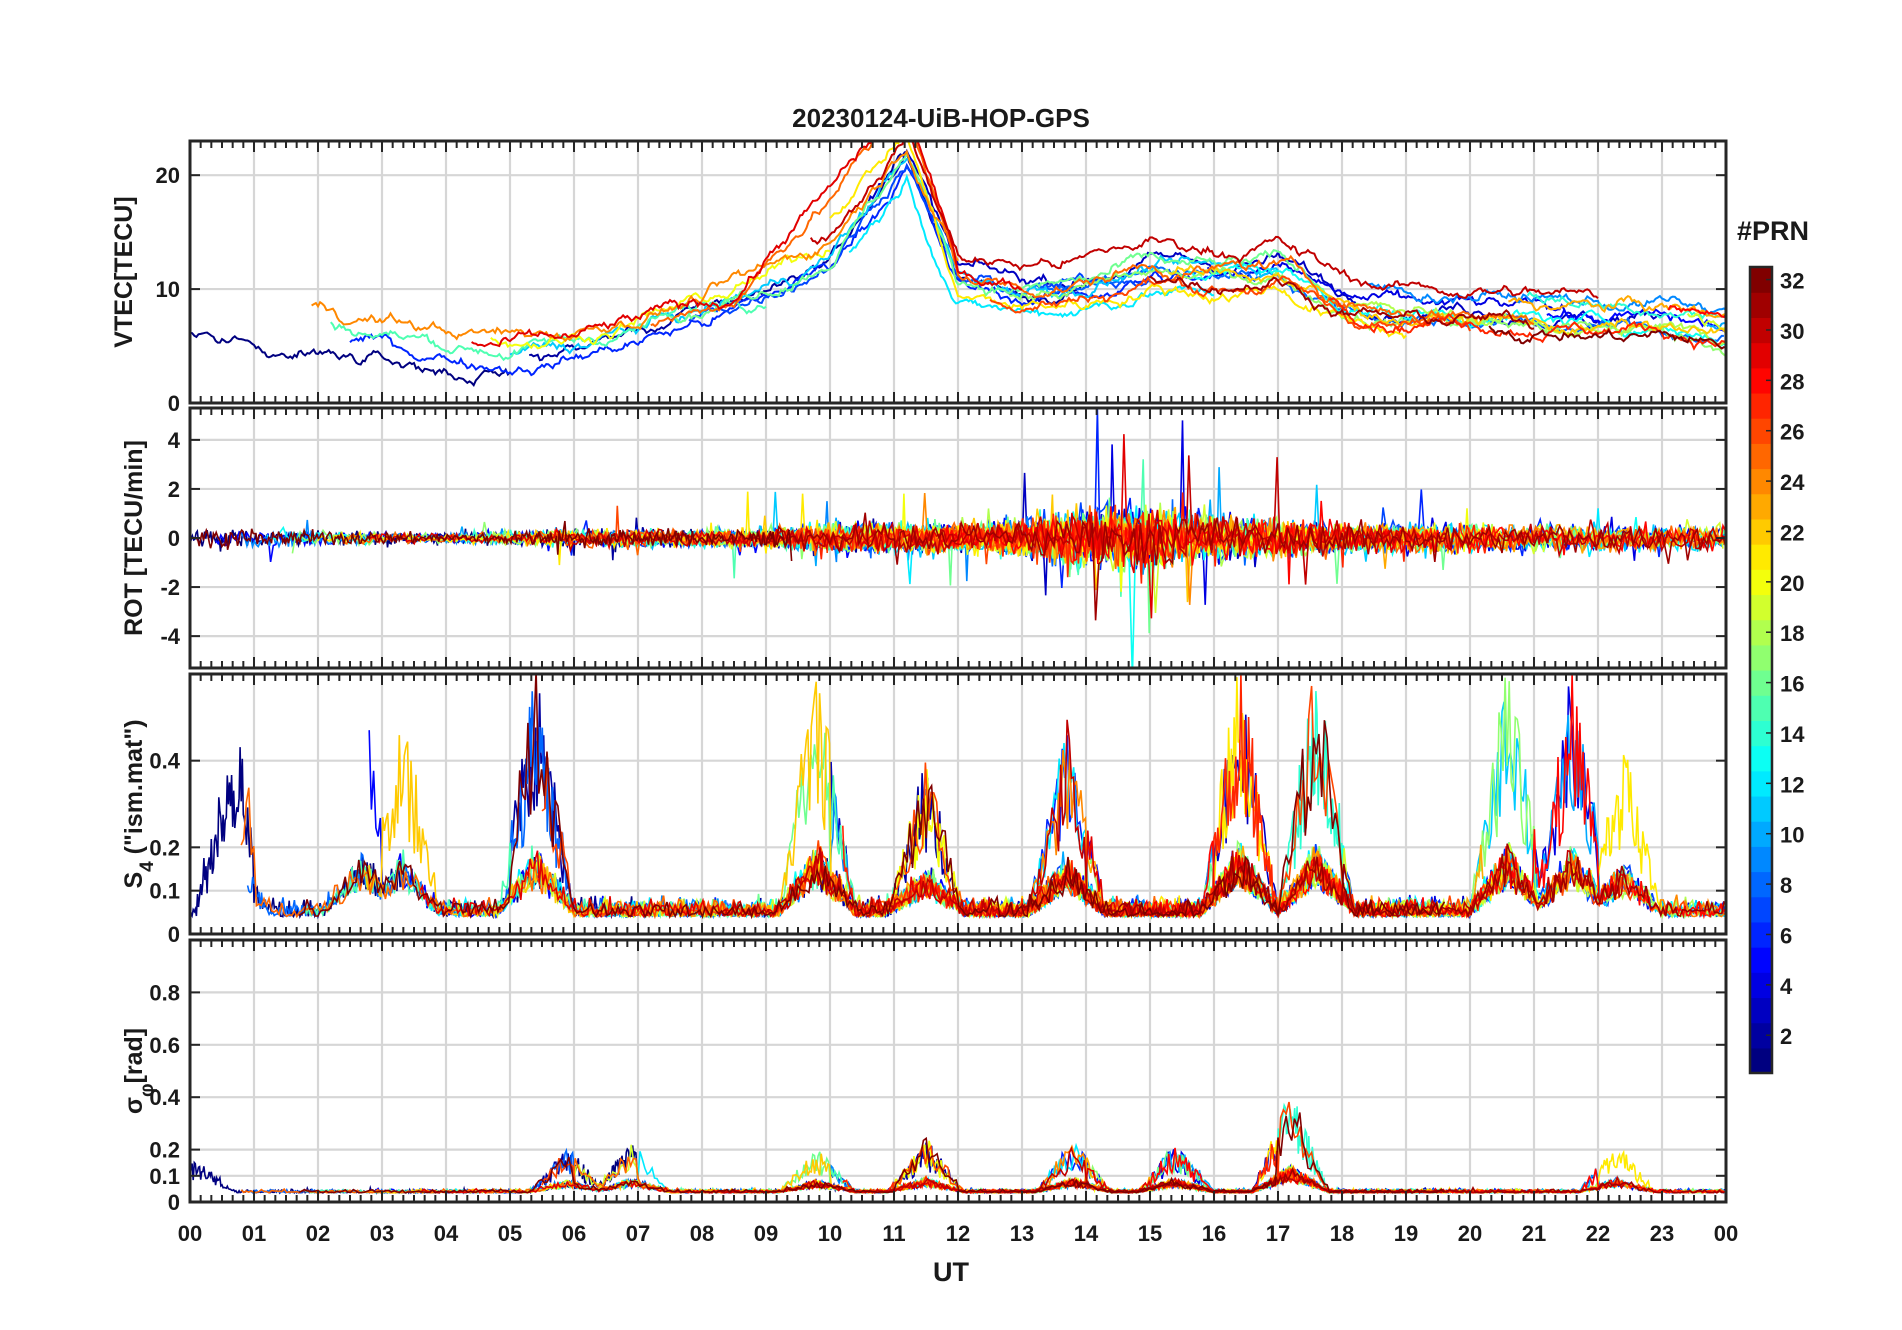 Image resolution: width=1902 pixels, height=1330 pixels. What do you see at coordinates (943, 538) in the screenshot?
I see `y-tick-labels: -4 -2 0 2 4` at bounding box center [943, 538].